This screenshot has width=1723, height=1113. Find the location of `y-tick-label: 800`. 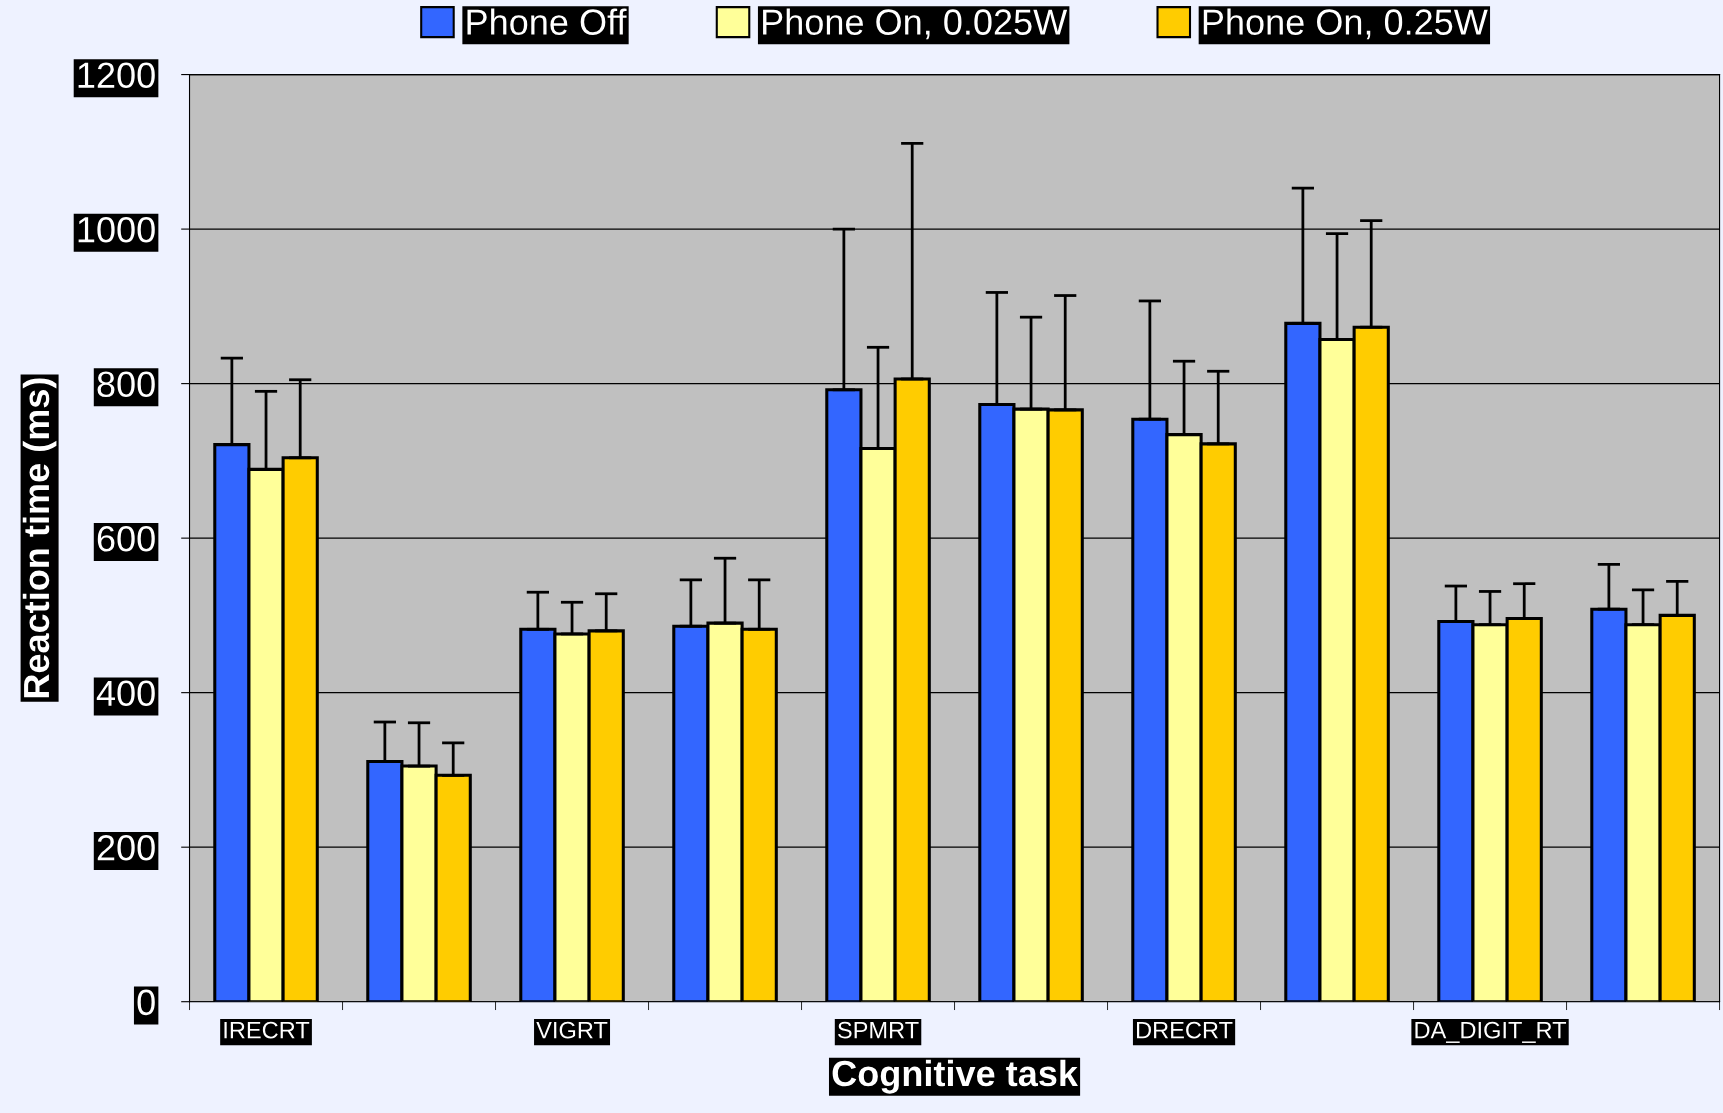

y-tick-label: 800 is located at coordinates (126, 384).